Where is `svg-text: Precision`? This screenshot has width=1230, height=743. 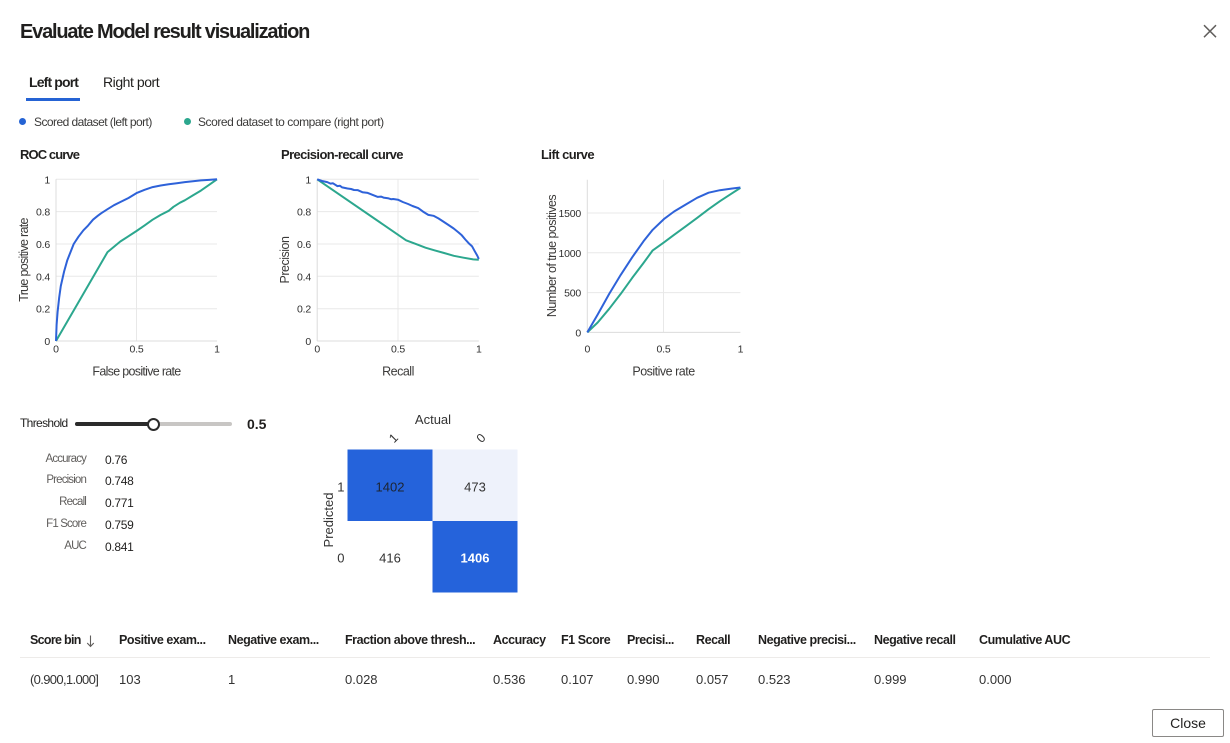
svg-text: Precision is located at coordinates (285, 259).